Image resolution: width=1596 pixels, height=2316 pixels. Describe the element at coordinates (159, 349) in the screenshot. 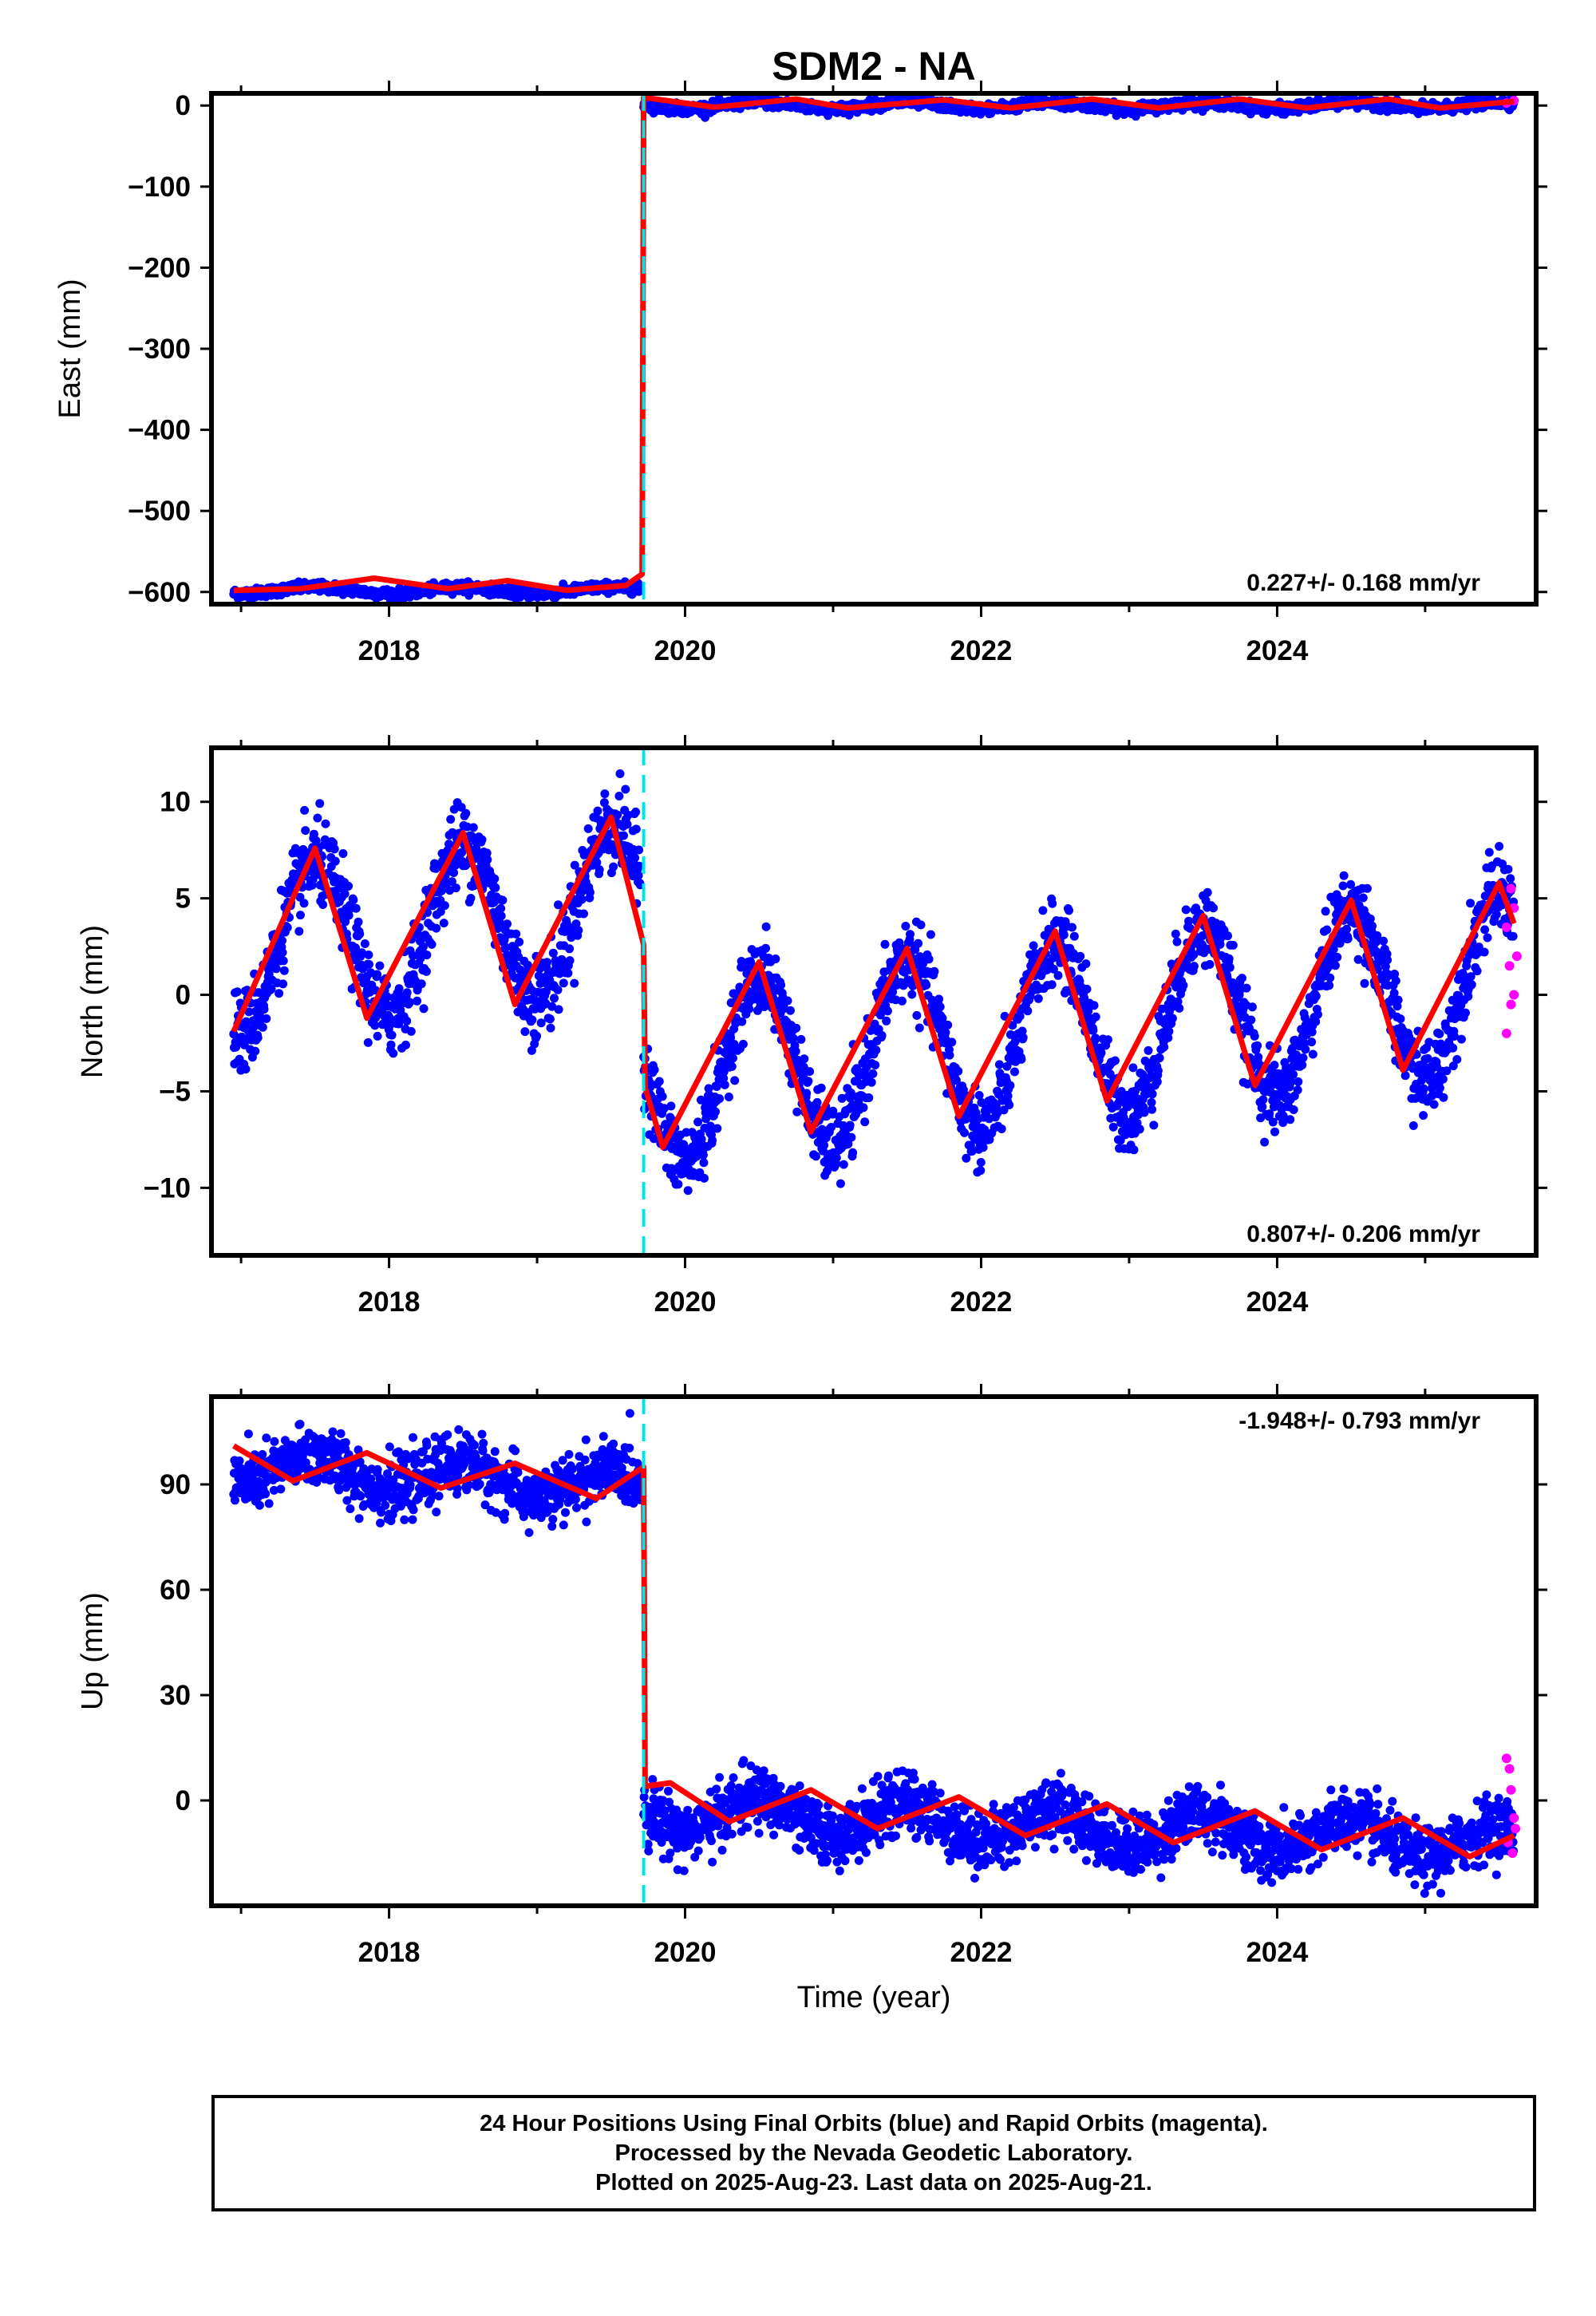

I see `y-tick-label: −300` at that location.